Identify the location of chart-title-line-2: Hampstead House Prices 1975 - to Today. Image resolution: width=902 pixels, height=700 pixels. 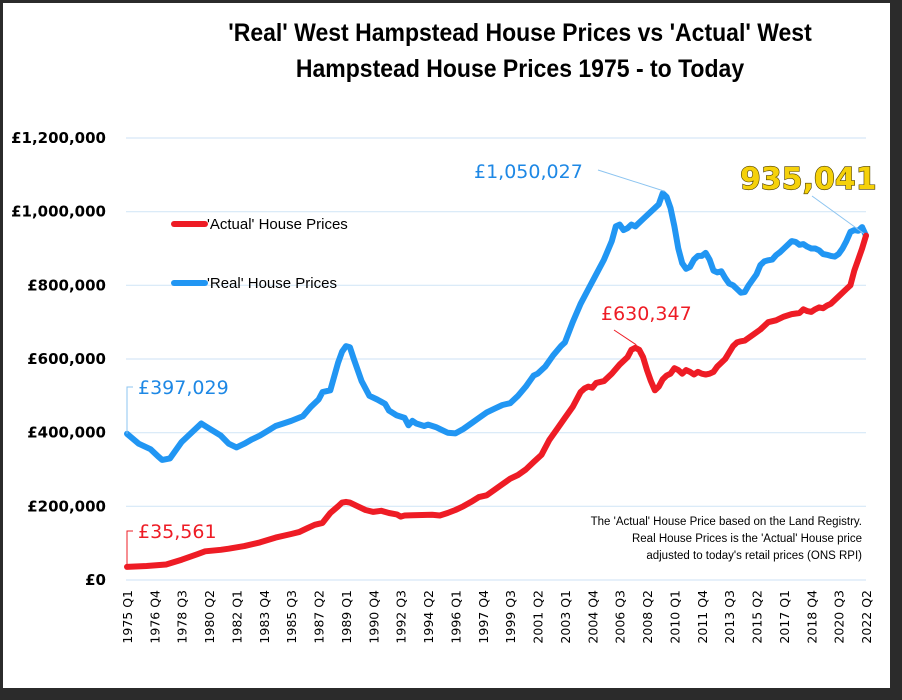
(520, 69).